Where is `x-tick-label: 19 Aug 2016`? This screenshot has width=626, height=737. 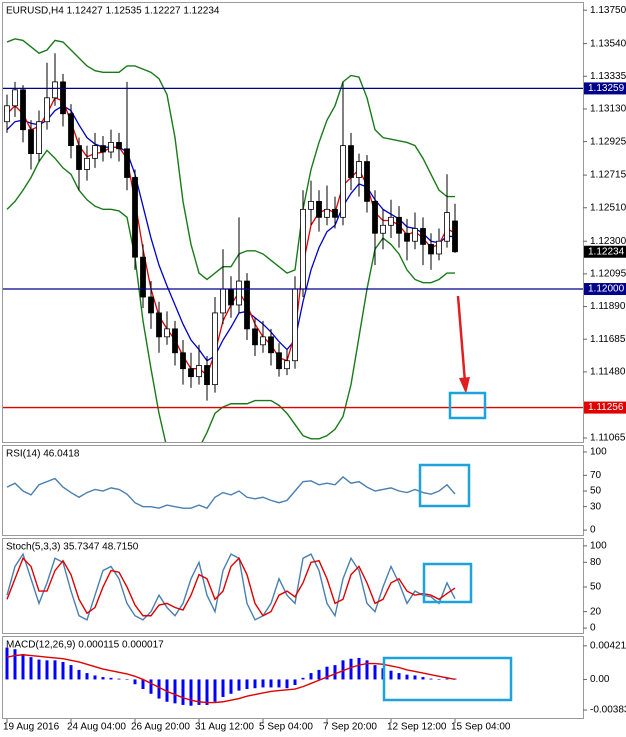 x-tick-label: 19 Aug 2016 is located at coordinates (31, 727).